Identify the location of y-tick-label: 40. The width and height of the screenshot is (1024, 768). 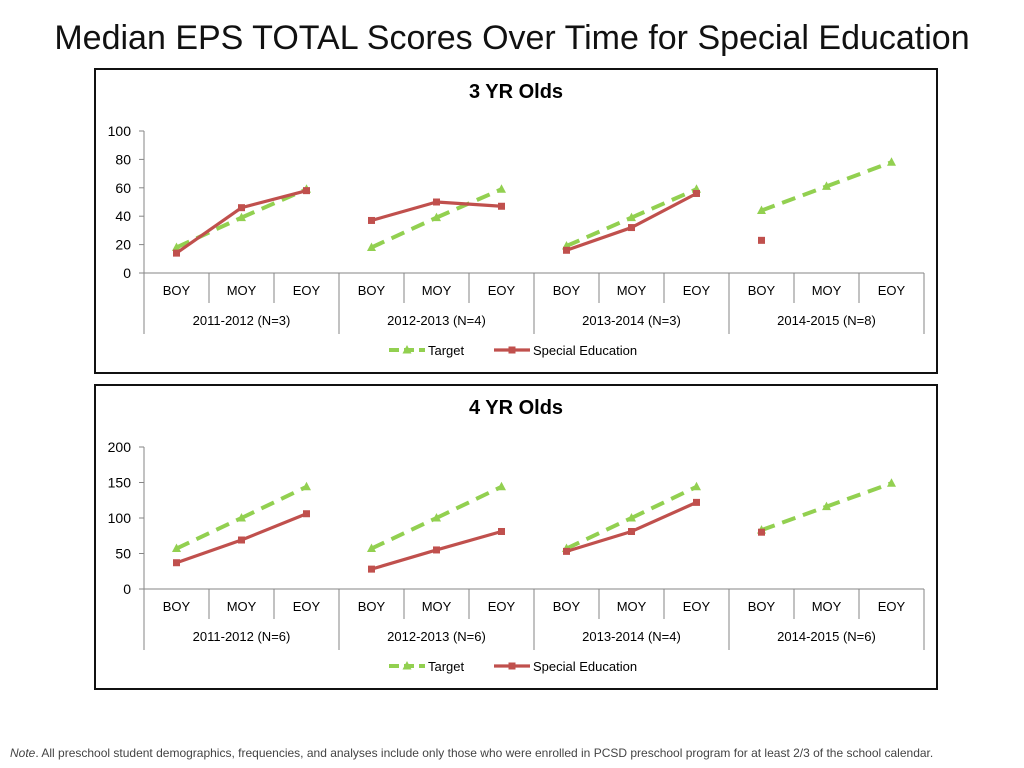
(123, 216).